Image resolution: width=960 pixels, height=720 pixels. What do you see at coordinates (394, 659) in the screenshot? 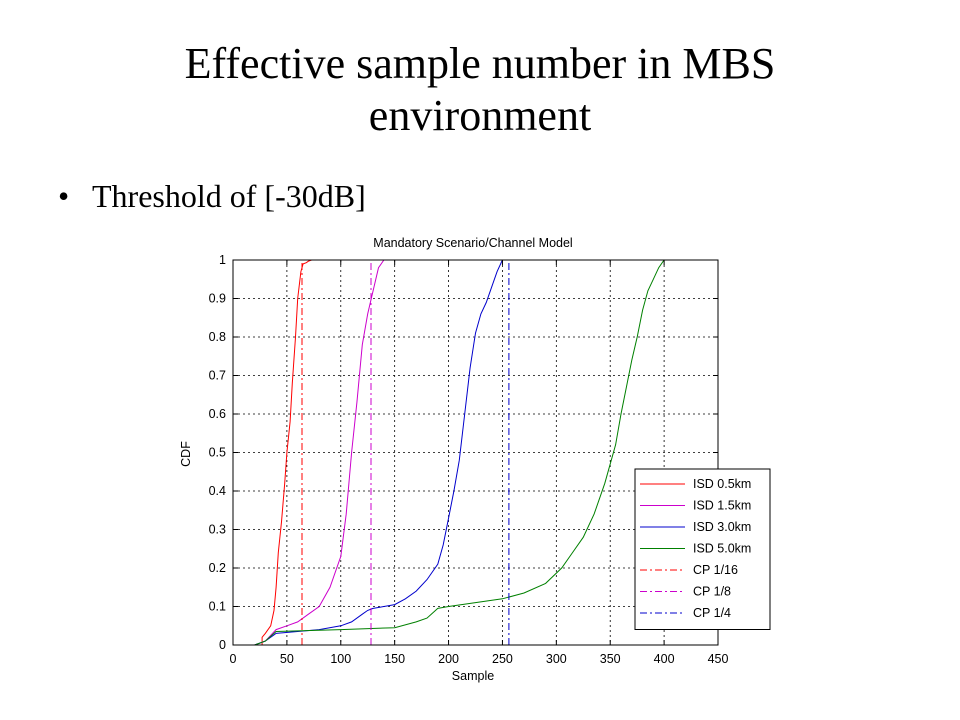
I see `x-tick-label: 150` at bounding box center [394, 659].